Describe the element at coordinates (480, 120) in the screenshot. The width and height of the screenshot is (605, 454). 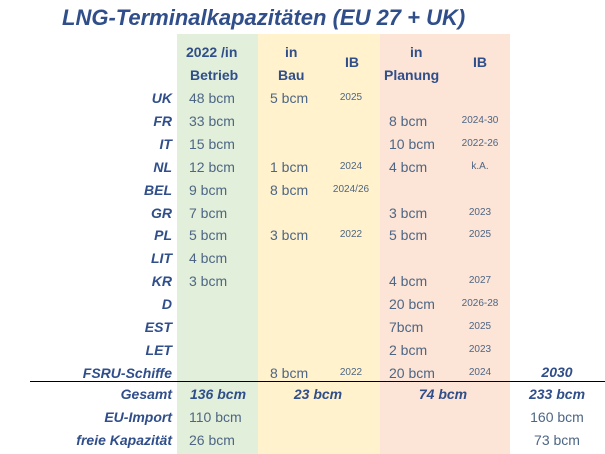
I see `cell: 2024-30` at that location.